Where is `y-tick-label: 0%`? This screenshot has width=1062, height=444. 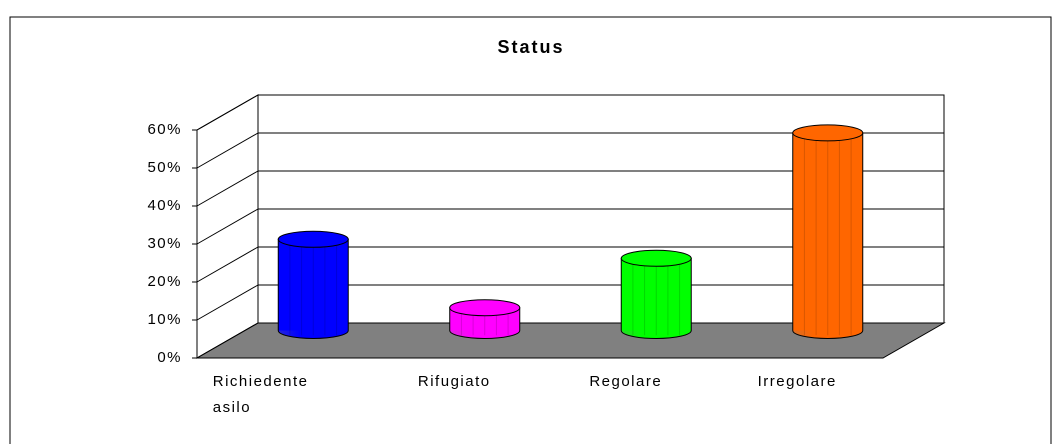 y-tick-label: 0% is located at coordinates (169, 357).